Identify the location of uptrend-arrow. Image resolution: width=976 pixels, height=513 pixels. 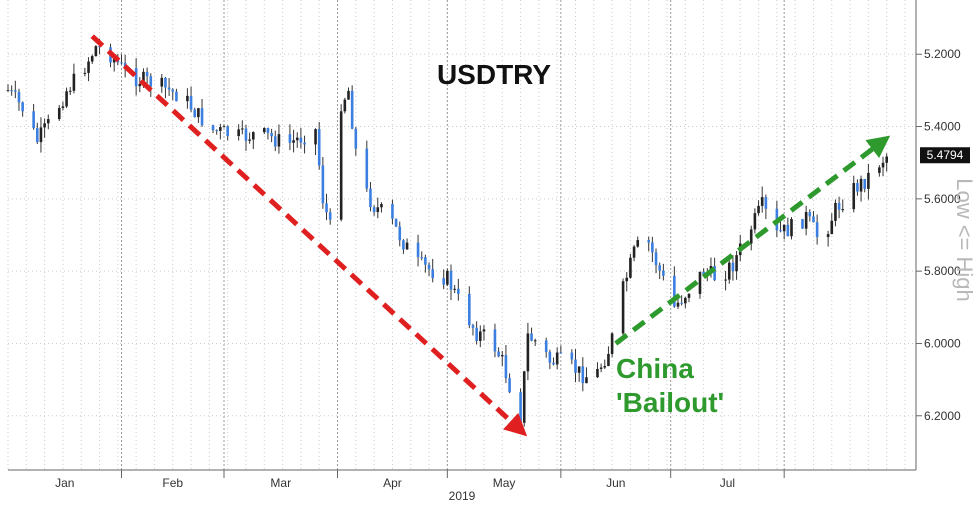
(752, 240).